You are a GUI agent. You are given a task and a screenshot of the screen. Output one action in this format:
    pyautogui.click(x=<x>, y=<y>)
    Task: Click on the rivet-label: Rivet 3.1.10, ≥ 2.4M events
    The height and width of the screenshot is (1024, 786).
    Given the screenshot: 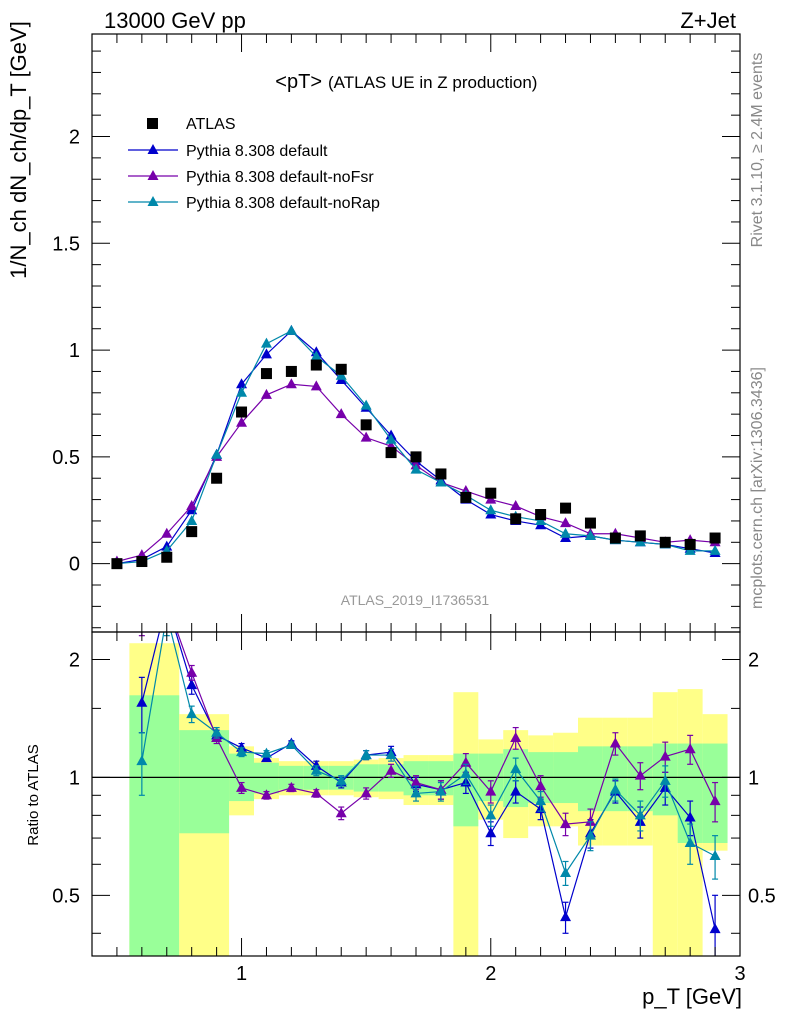 What is the action you would take?
    pyautogui.click(x=757, y=150)
    